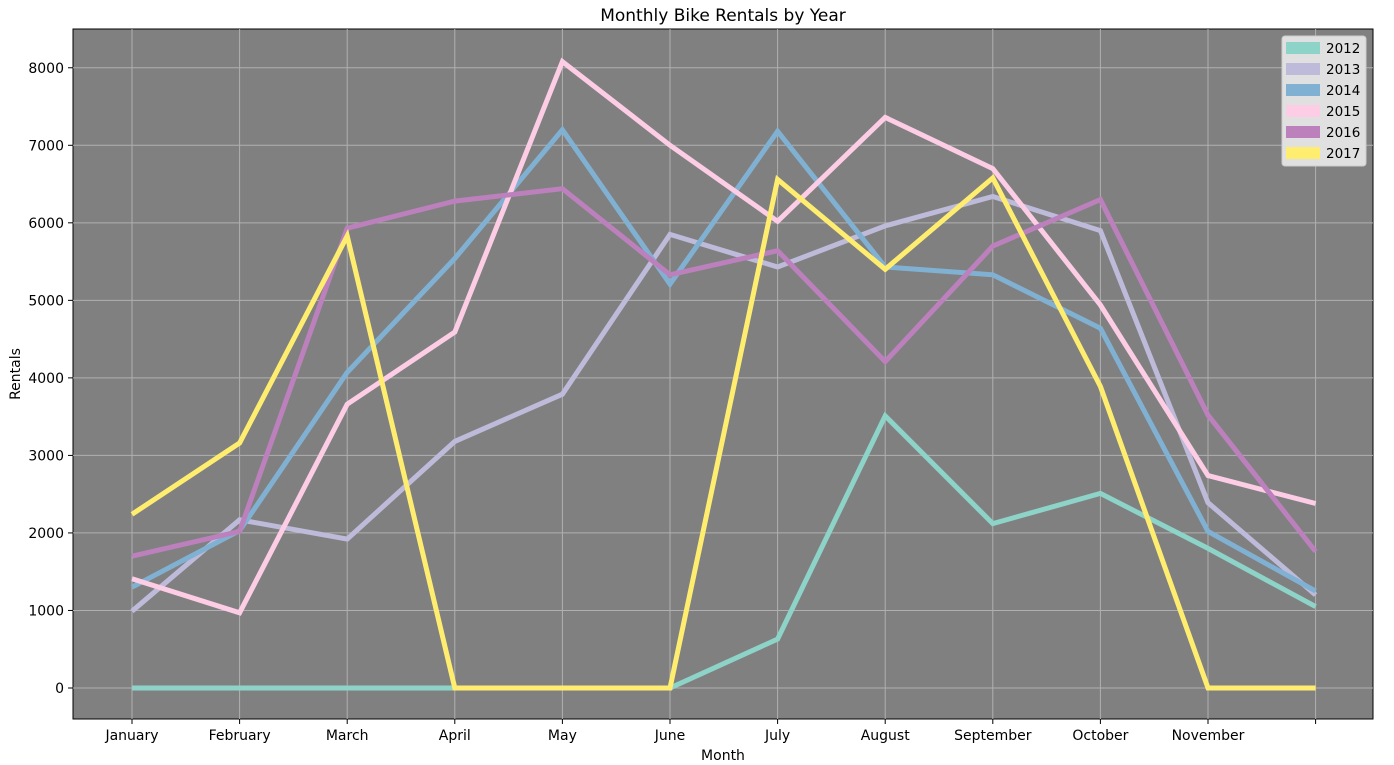  Describe the element at coordinates (46, 534) in the screenshot. I see `y-tick-label: 2000` at that location.